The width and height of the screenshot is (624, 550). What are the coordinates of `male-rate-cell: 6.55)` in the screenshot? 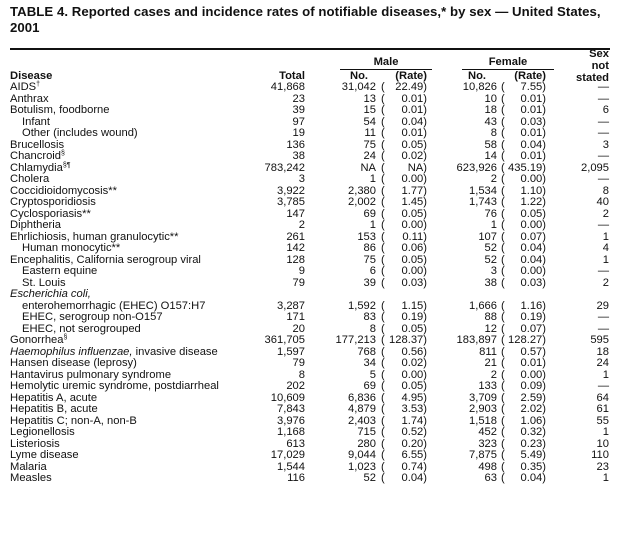 It's located at (414, 455).